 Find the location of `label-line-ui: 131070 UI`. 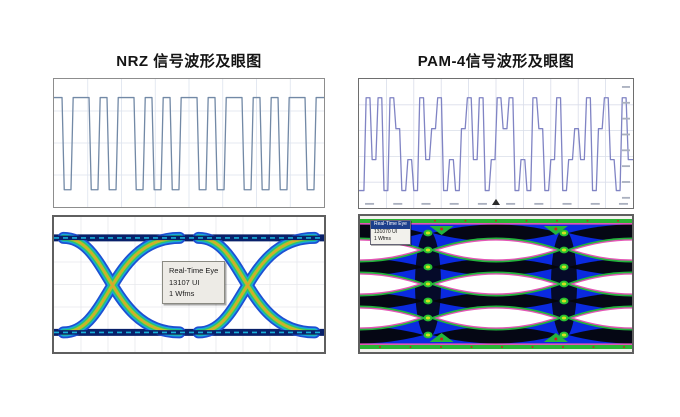

label-line-ui: 131070 UI is located at coordinates (390, 232).